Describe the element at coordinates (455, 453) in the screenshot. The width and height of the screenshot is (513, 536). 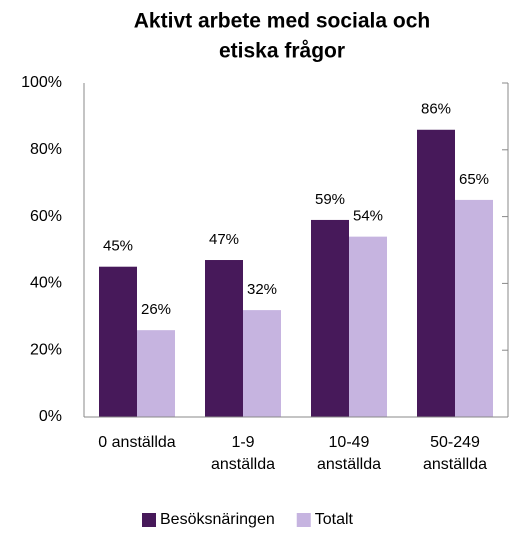
I see `x-tick-label: 50-249 anställda` at that location.